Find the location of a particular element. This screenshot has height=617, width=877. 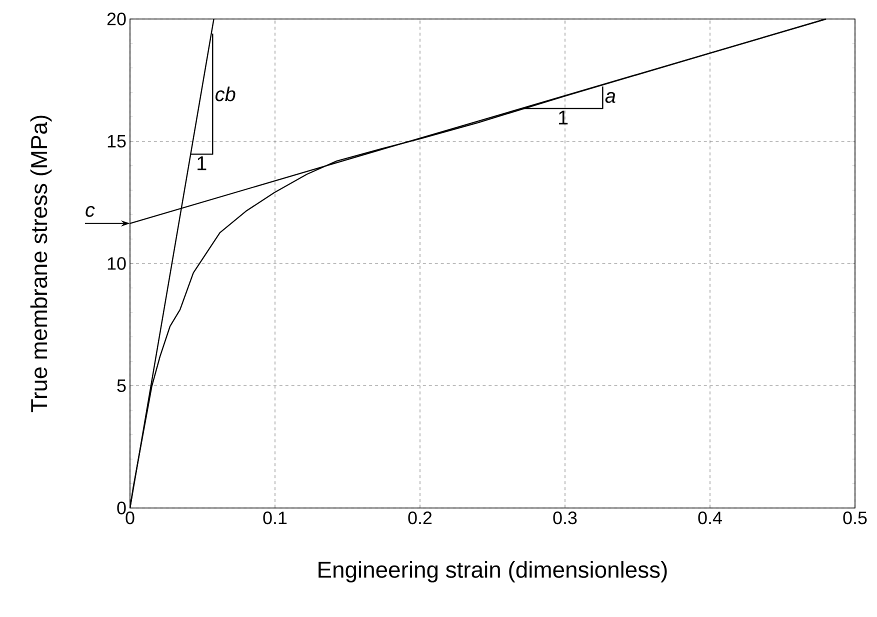

x-tick-label: 0.2 is located at coordinates (420, 518).